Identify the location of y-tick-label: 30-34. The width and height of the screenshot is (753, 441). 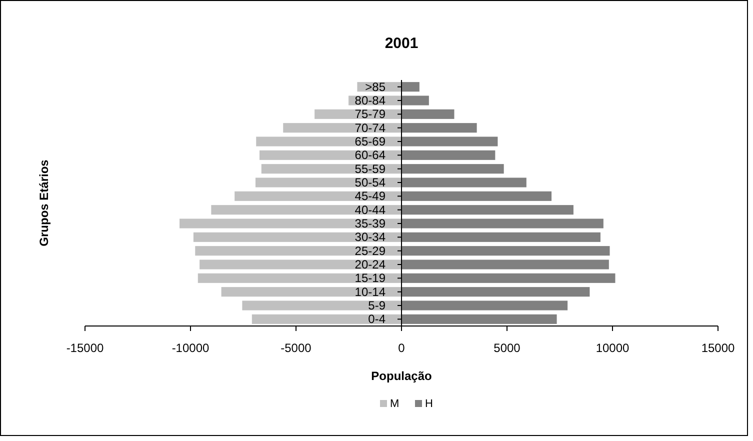
(370, 237).